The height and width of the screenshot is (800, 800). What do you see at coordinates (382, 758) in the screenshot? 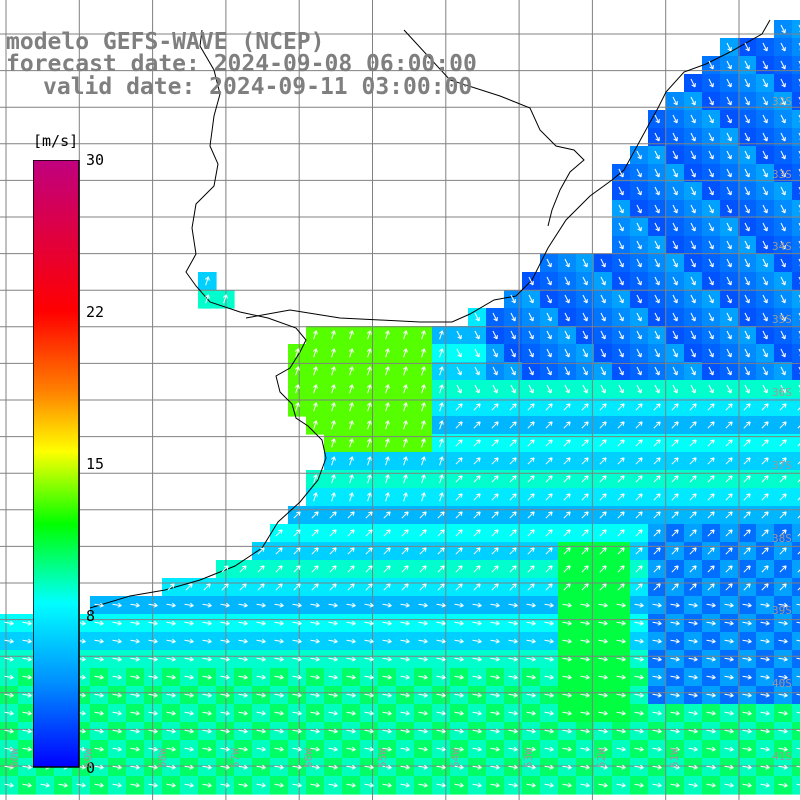
I see `lon-label: 55W` at bounding box center [382, 758].